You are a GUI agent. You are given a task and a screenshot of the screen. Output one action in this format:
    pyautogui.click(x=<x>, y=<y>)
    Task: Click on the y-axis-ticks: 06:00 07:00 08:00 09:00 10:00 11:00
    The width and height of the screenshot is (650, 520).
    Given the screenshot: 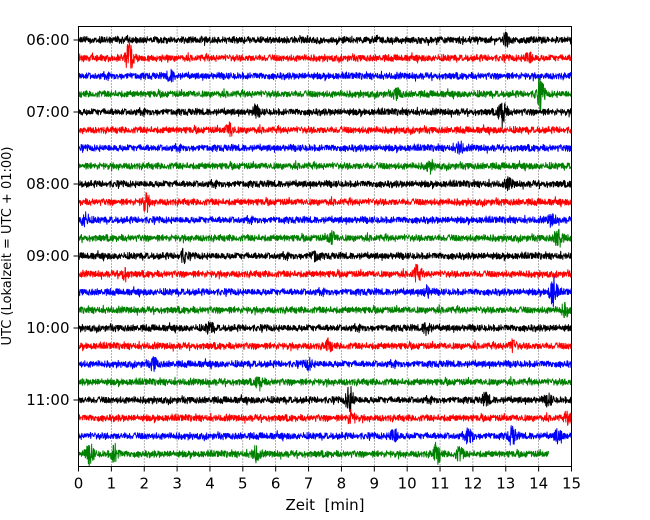 What is the action you would take?
    pyautogui.click(x=52, y=220)
    